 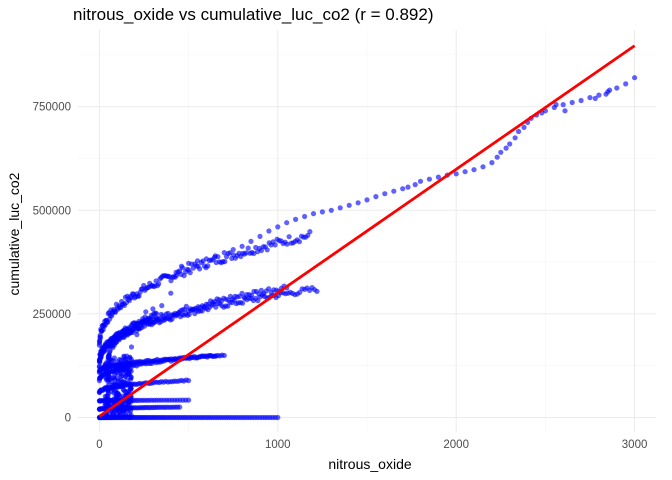 What do you see at coordinates (52, 108) in the screenshot?
I see `y-tick-label: 750000` at bounding box center [52, 108].